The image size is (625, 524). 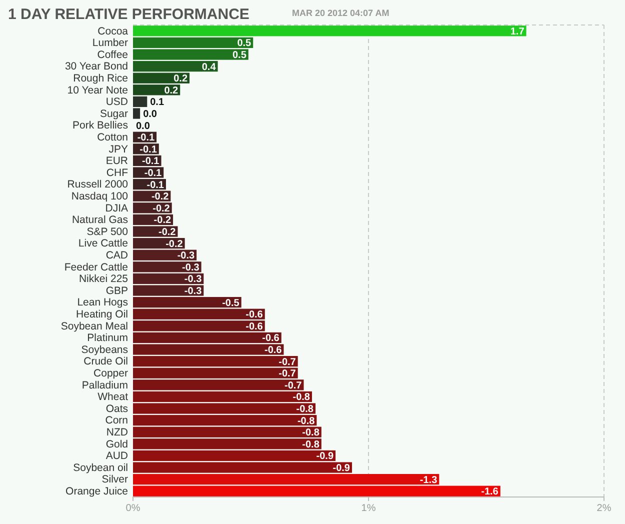 I want to click on annotation: -0.5, so click(x=231, y=303).